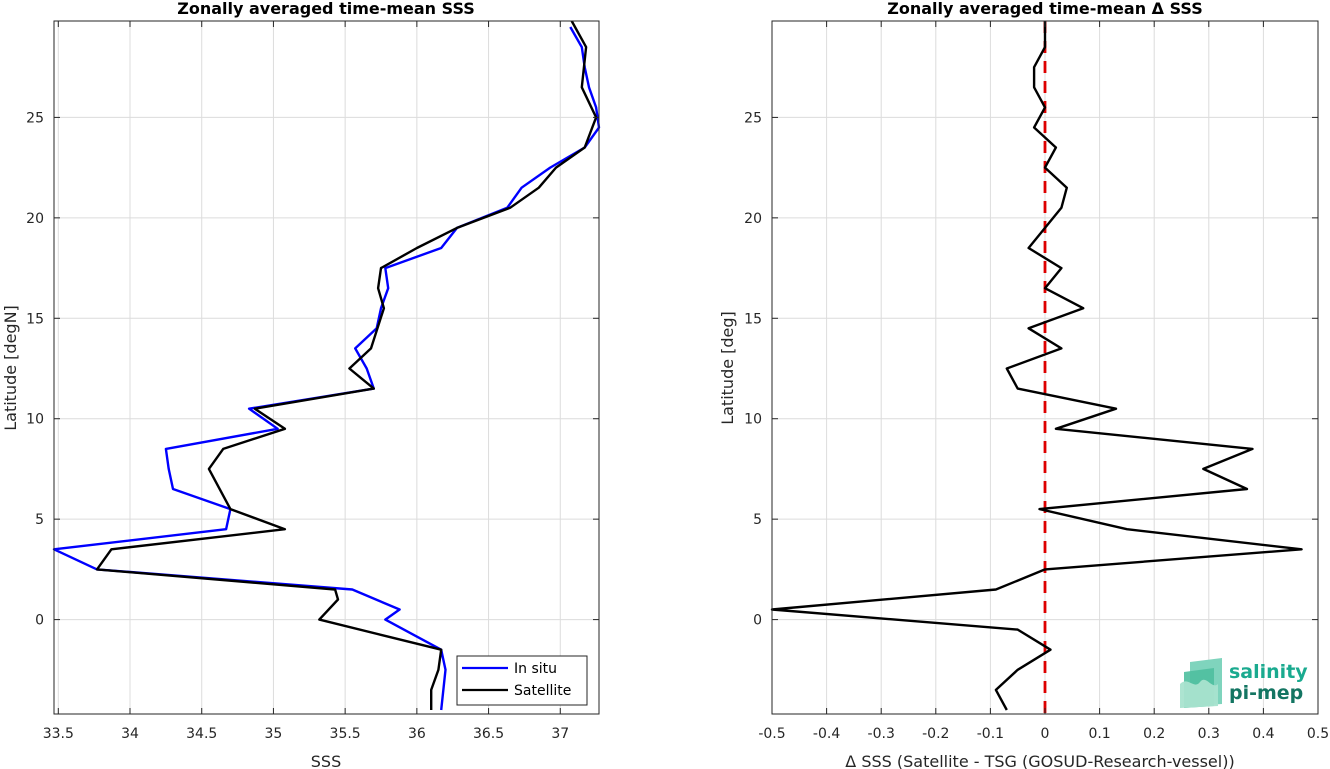 This screenshot has height=769, width=1330. What do you see at coordinates (1154, 734) in the screenshot?
I see `delta-x-tick-label: 0.2` at bounding box center [1154, 734].